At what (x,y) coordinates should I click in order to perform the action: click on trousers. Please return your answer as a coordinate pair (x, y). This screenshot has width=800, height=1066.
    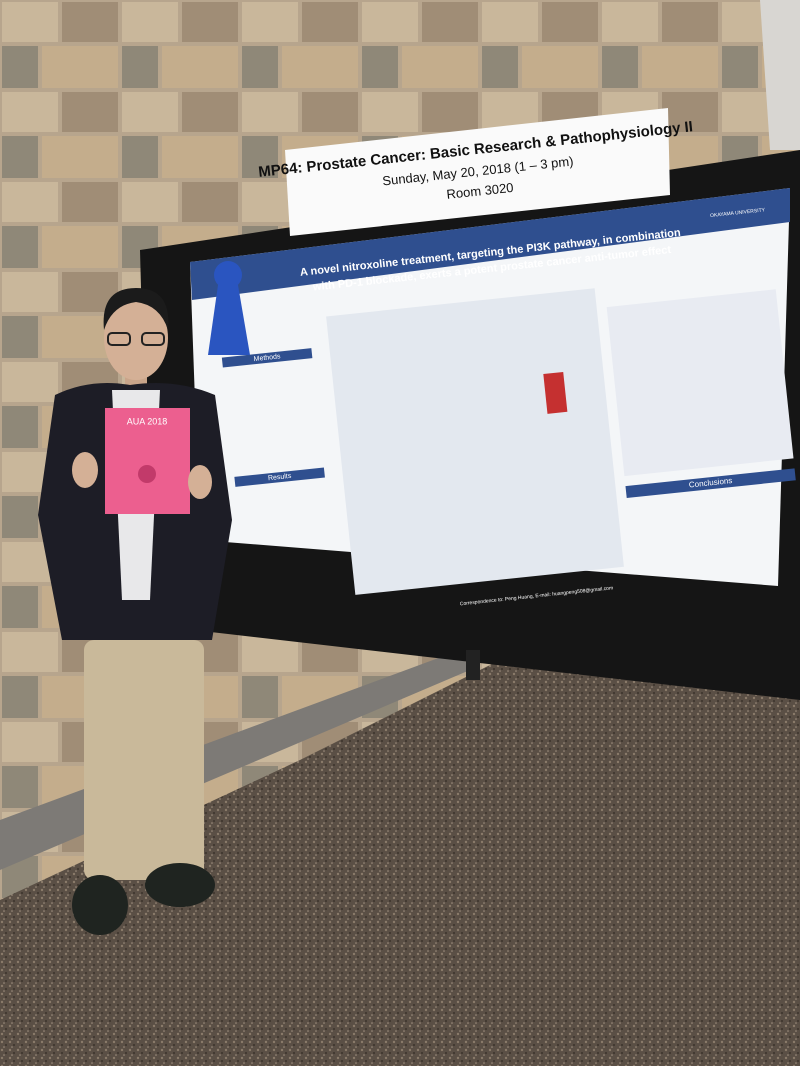
    Looking at the image, I should click on (144, 760).